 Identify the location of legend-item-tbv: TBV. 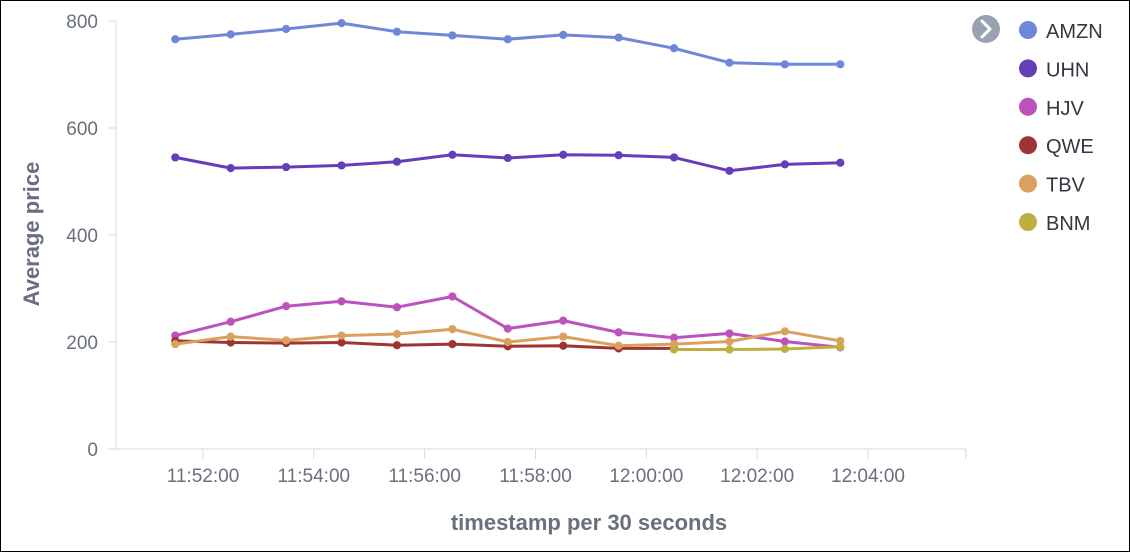
(1052, 185).